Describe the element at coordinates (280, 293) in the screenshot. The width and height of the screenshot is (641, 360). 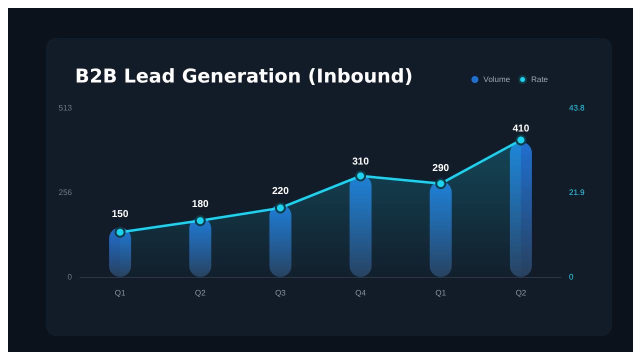
I see `x-tick-label: Q3` at that location.